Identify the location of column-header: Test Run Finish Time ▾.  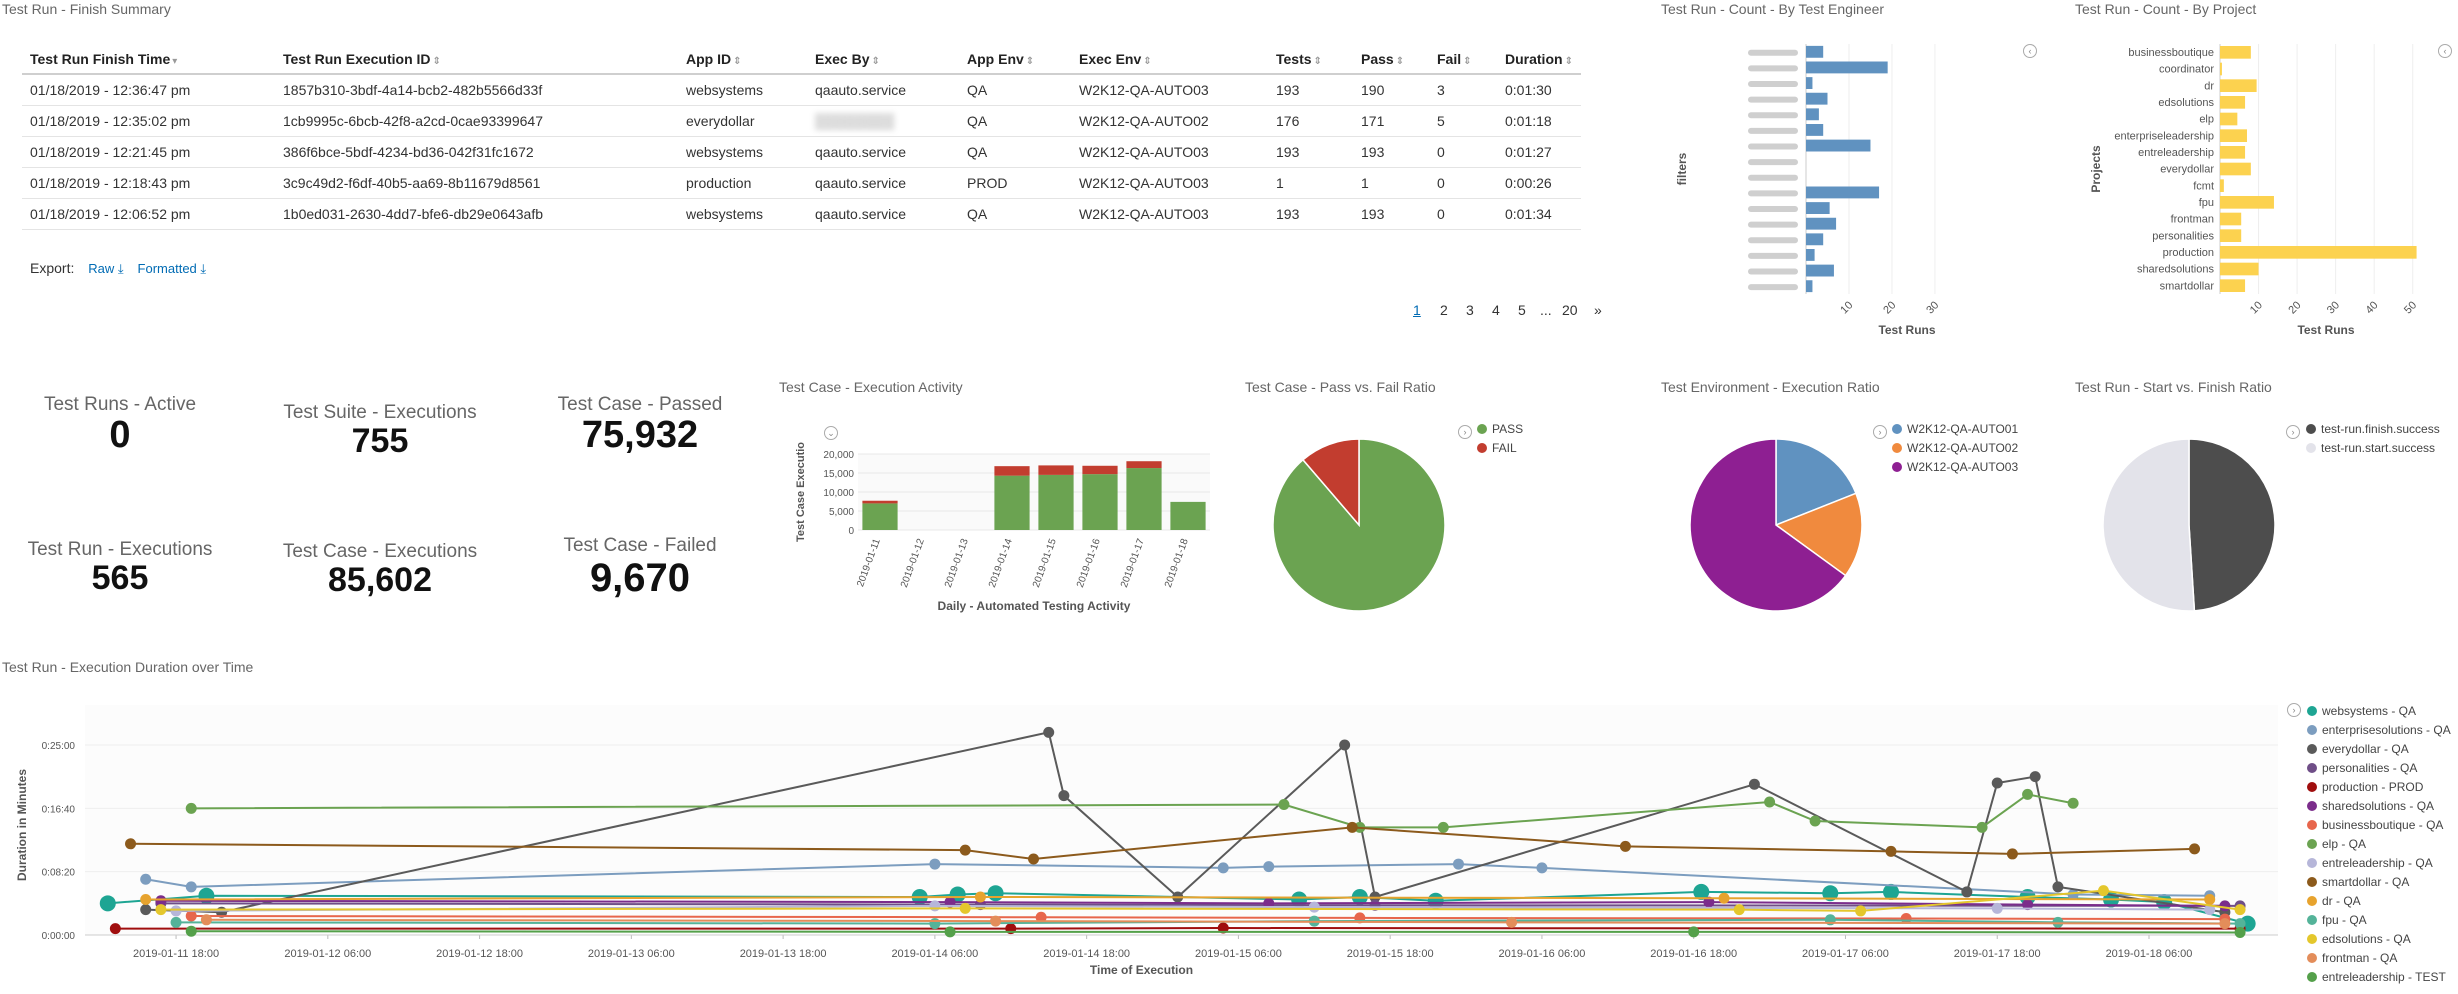
(148, 59).